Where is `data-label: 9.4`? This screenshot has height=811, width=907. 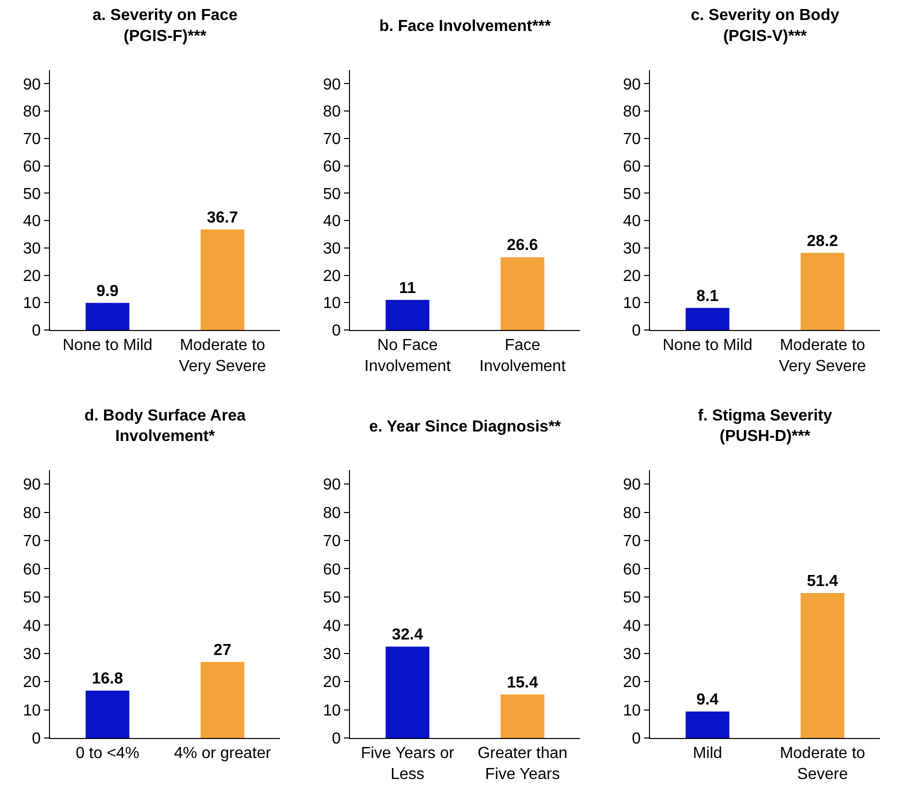
data-label: 9.4 is located at coordinates (707, 699).